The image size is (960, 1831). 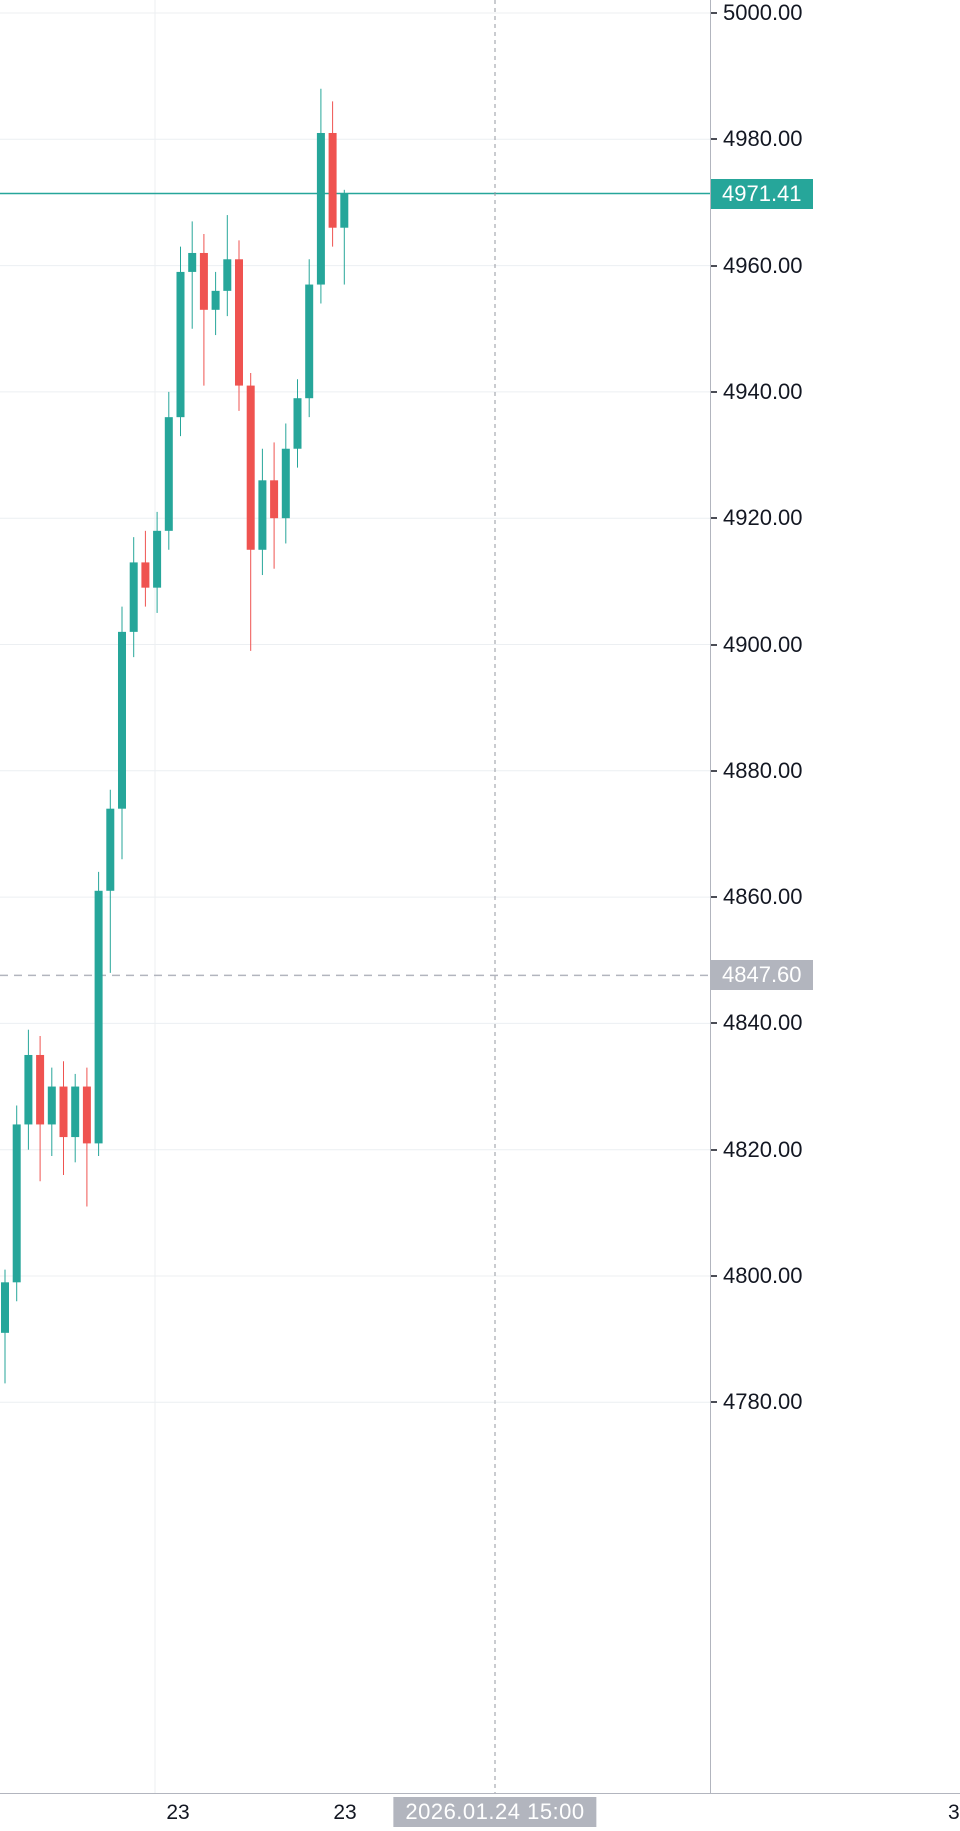 I want to click on price-tick: 4960.00, so click(x=757, y=266).